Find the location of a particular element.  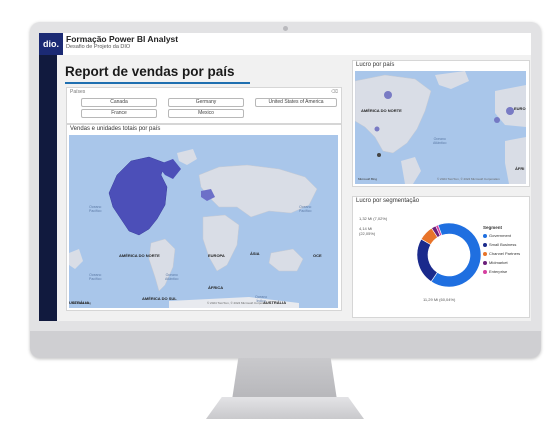

bing-logo: Microsoft Bing is located at coordinates (82, 303).